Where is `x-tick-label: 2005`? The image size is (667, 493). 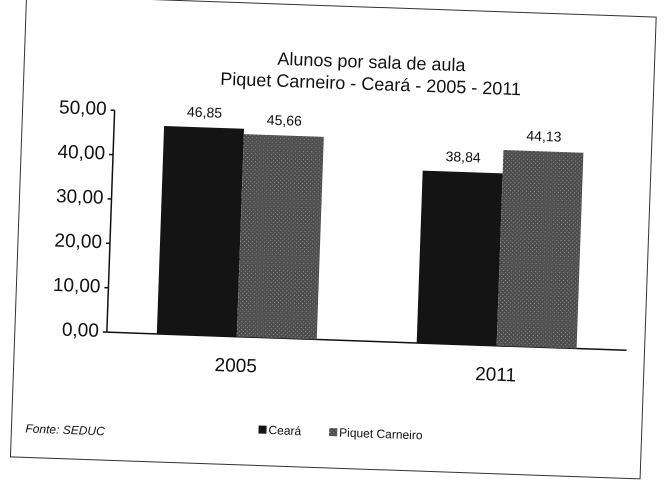
x-tick-label: 2005 is located at coordinates (235, 366).